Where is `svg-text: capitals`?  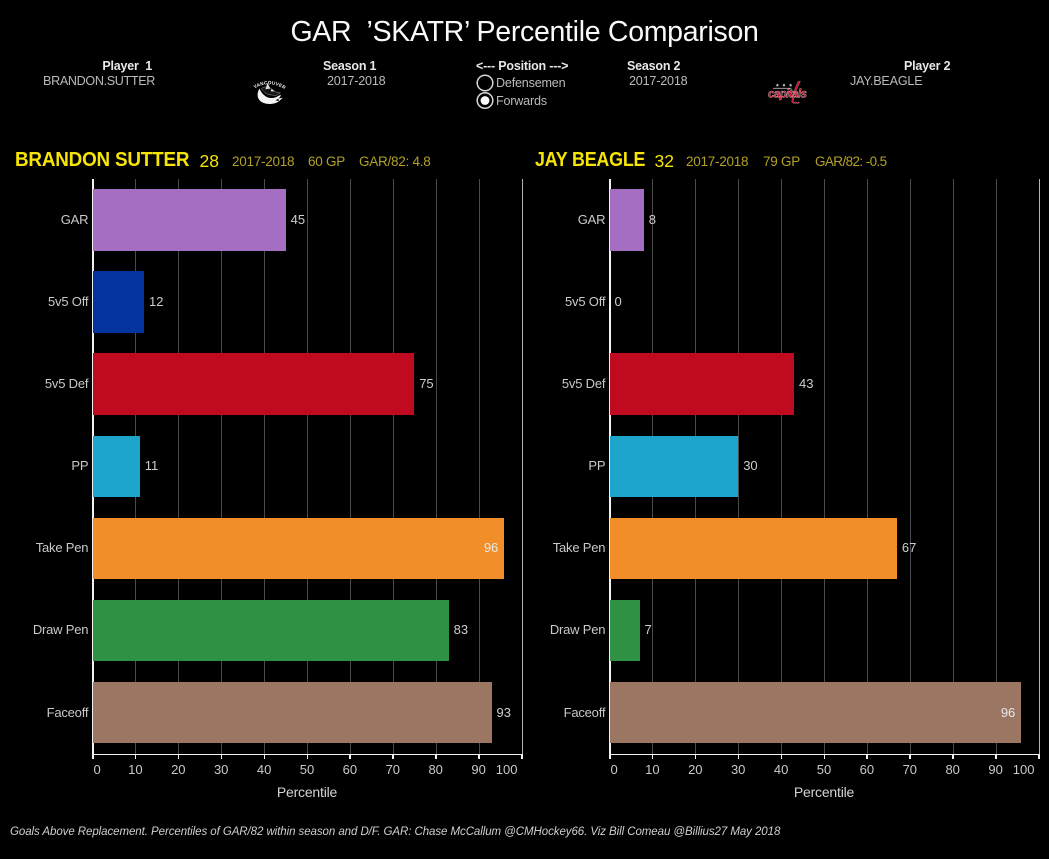
svg-text: capitals is located at coordinates (788, 94).